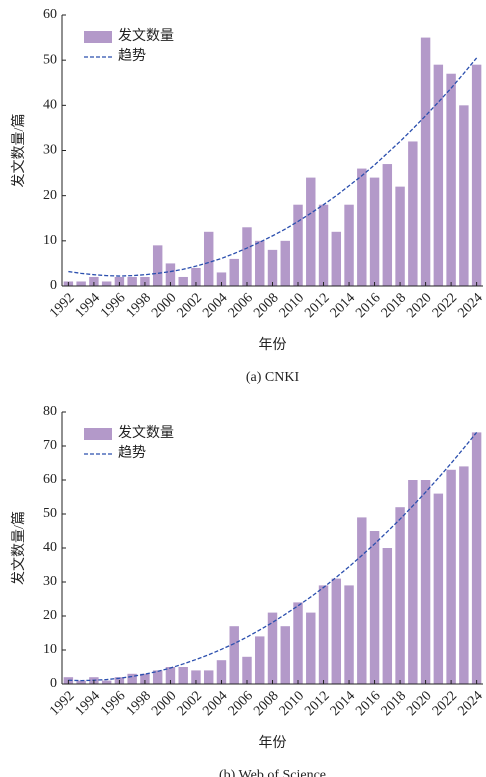 The width and height of the screenshot is (486, 777). I want to click on y-tick-label: 70, so click(50, 445).